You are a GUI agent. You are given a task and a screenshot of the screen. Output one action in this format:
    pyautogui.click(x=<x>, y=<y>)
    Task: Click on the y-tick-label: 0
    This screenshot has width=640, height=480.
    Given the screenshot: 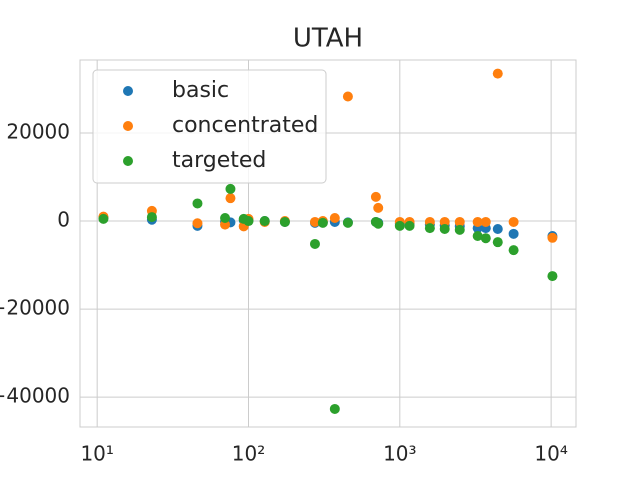 What is the action you would take?
    pyautogui.click(x=63, y=220)
    